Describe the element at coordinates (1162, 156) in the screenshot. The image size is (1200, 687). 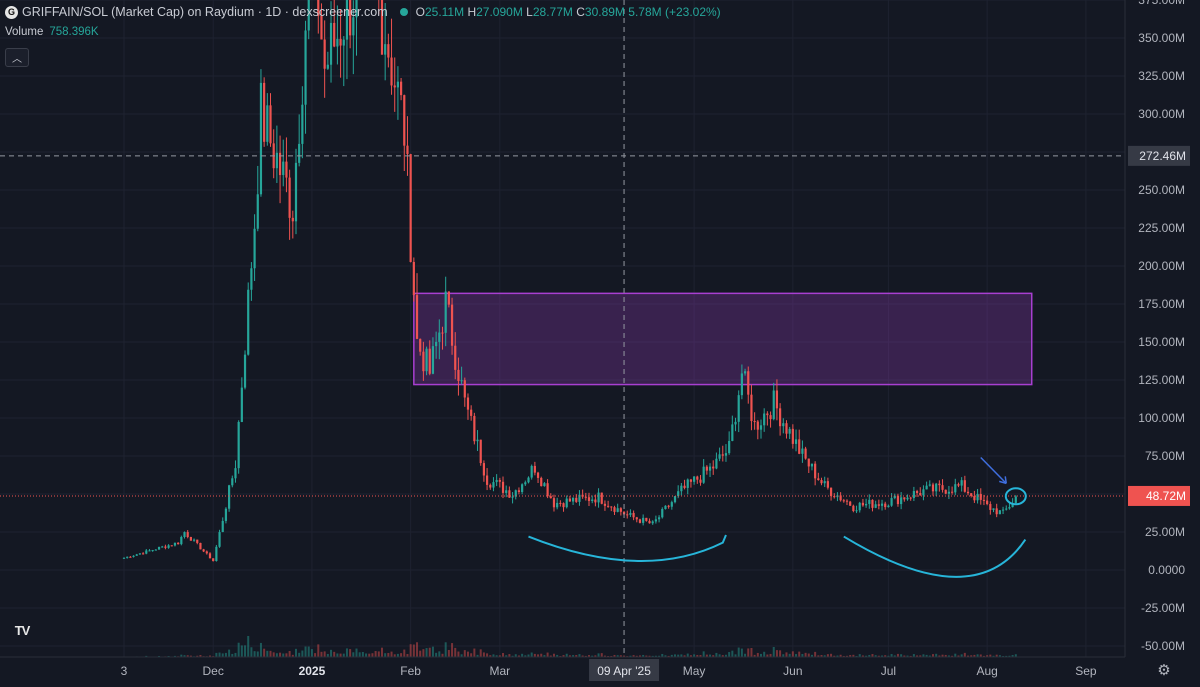
I see `crosshair-price-label: 272.46M` at that location.